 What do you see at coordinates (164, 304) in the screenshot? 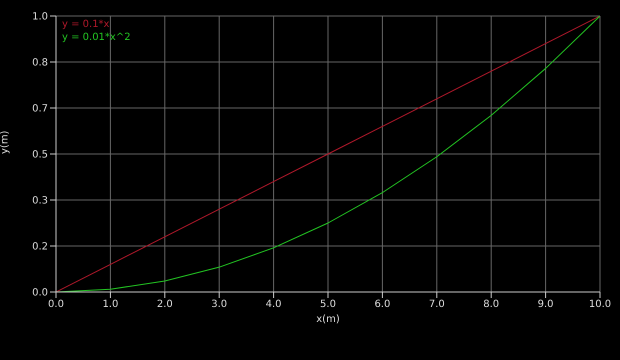
I see `x-tick-label: 2.0` at bounding box center [164, 304].